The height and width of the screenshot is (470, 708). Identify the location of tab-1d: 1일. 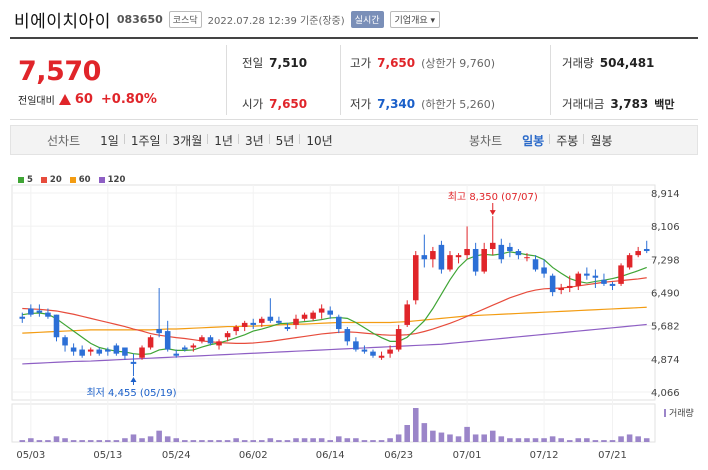
(109, 140).